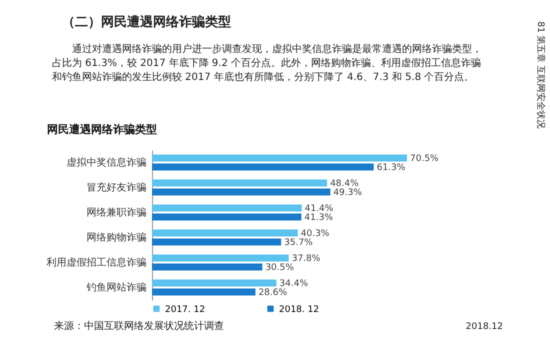 The height and width of the screenshot is (341, 550). I want to click on data-label: 49.3%, so click(347, 193).